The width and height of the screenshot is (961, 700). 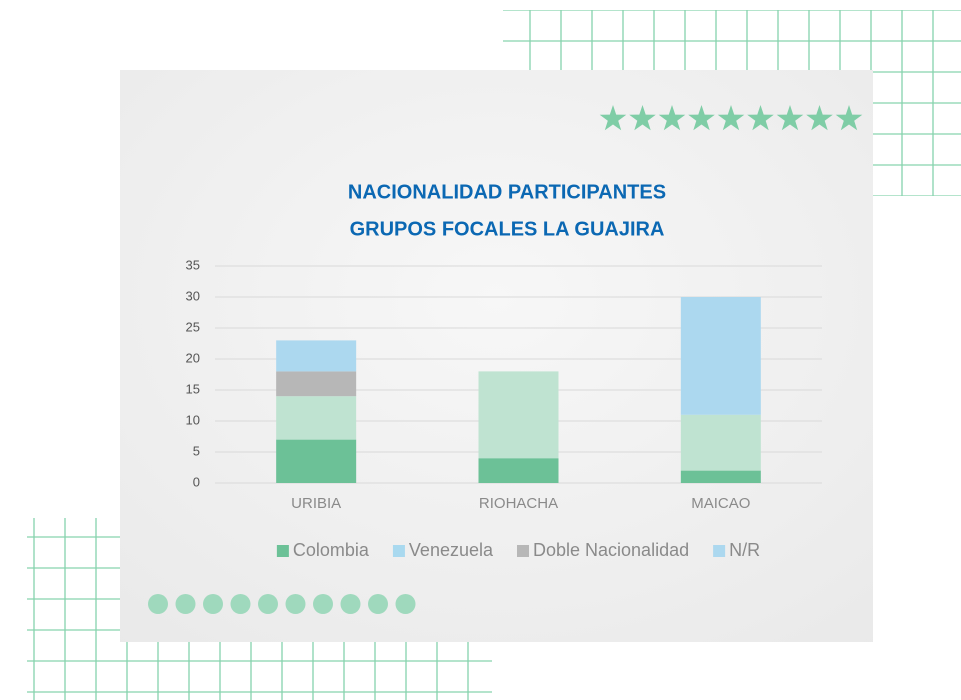 What do you see at coordinates (282, 604) in the screenshot?
I see `dots` at bounding box center [282, 604].